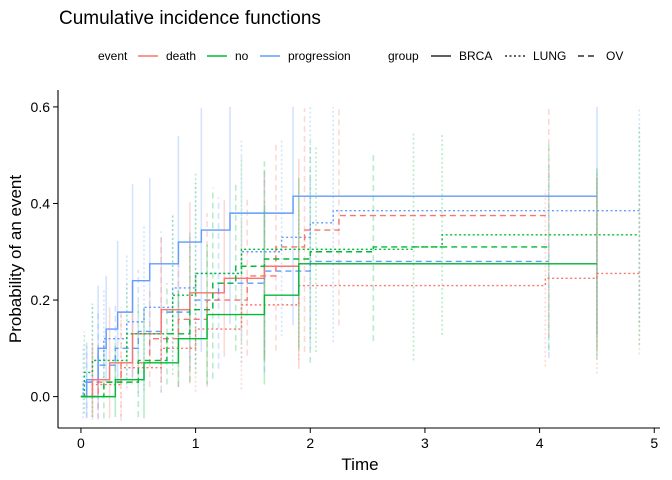 This screenshot has width=672, height=480. I want to click on legend-label-BRCA: BRCA, so click(475, 56).